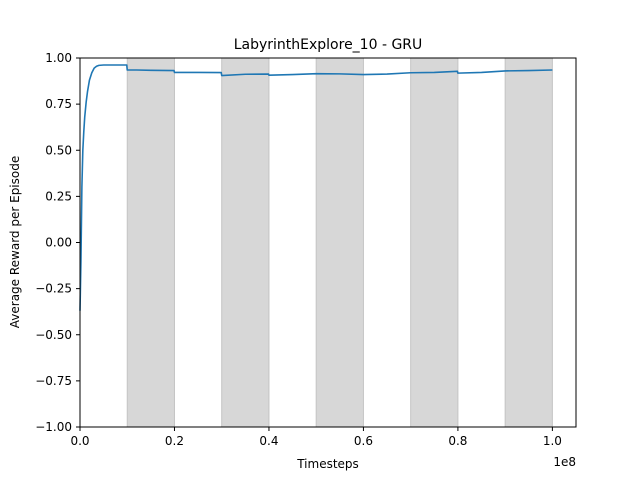  What do you see at coordinates (268, 441) in the screenshot?
I see `x-tick-label: 0.4` at bounding box center [268, 441].